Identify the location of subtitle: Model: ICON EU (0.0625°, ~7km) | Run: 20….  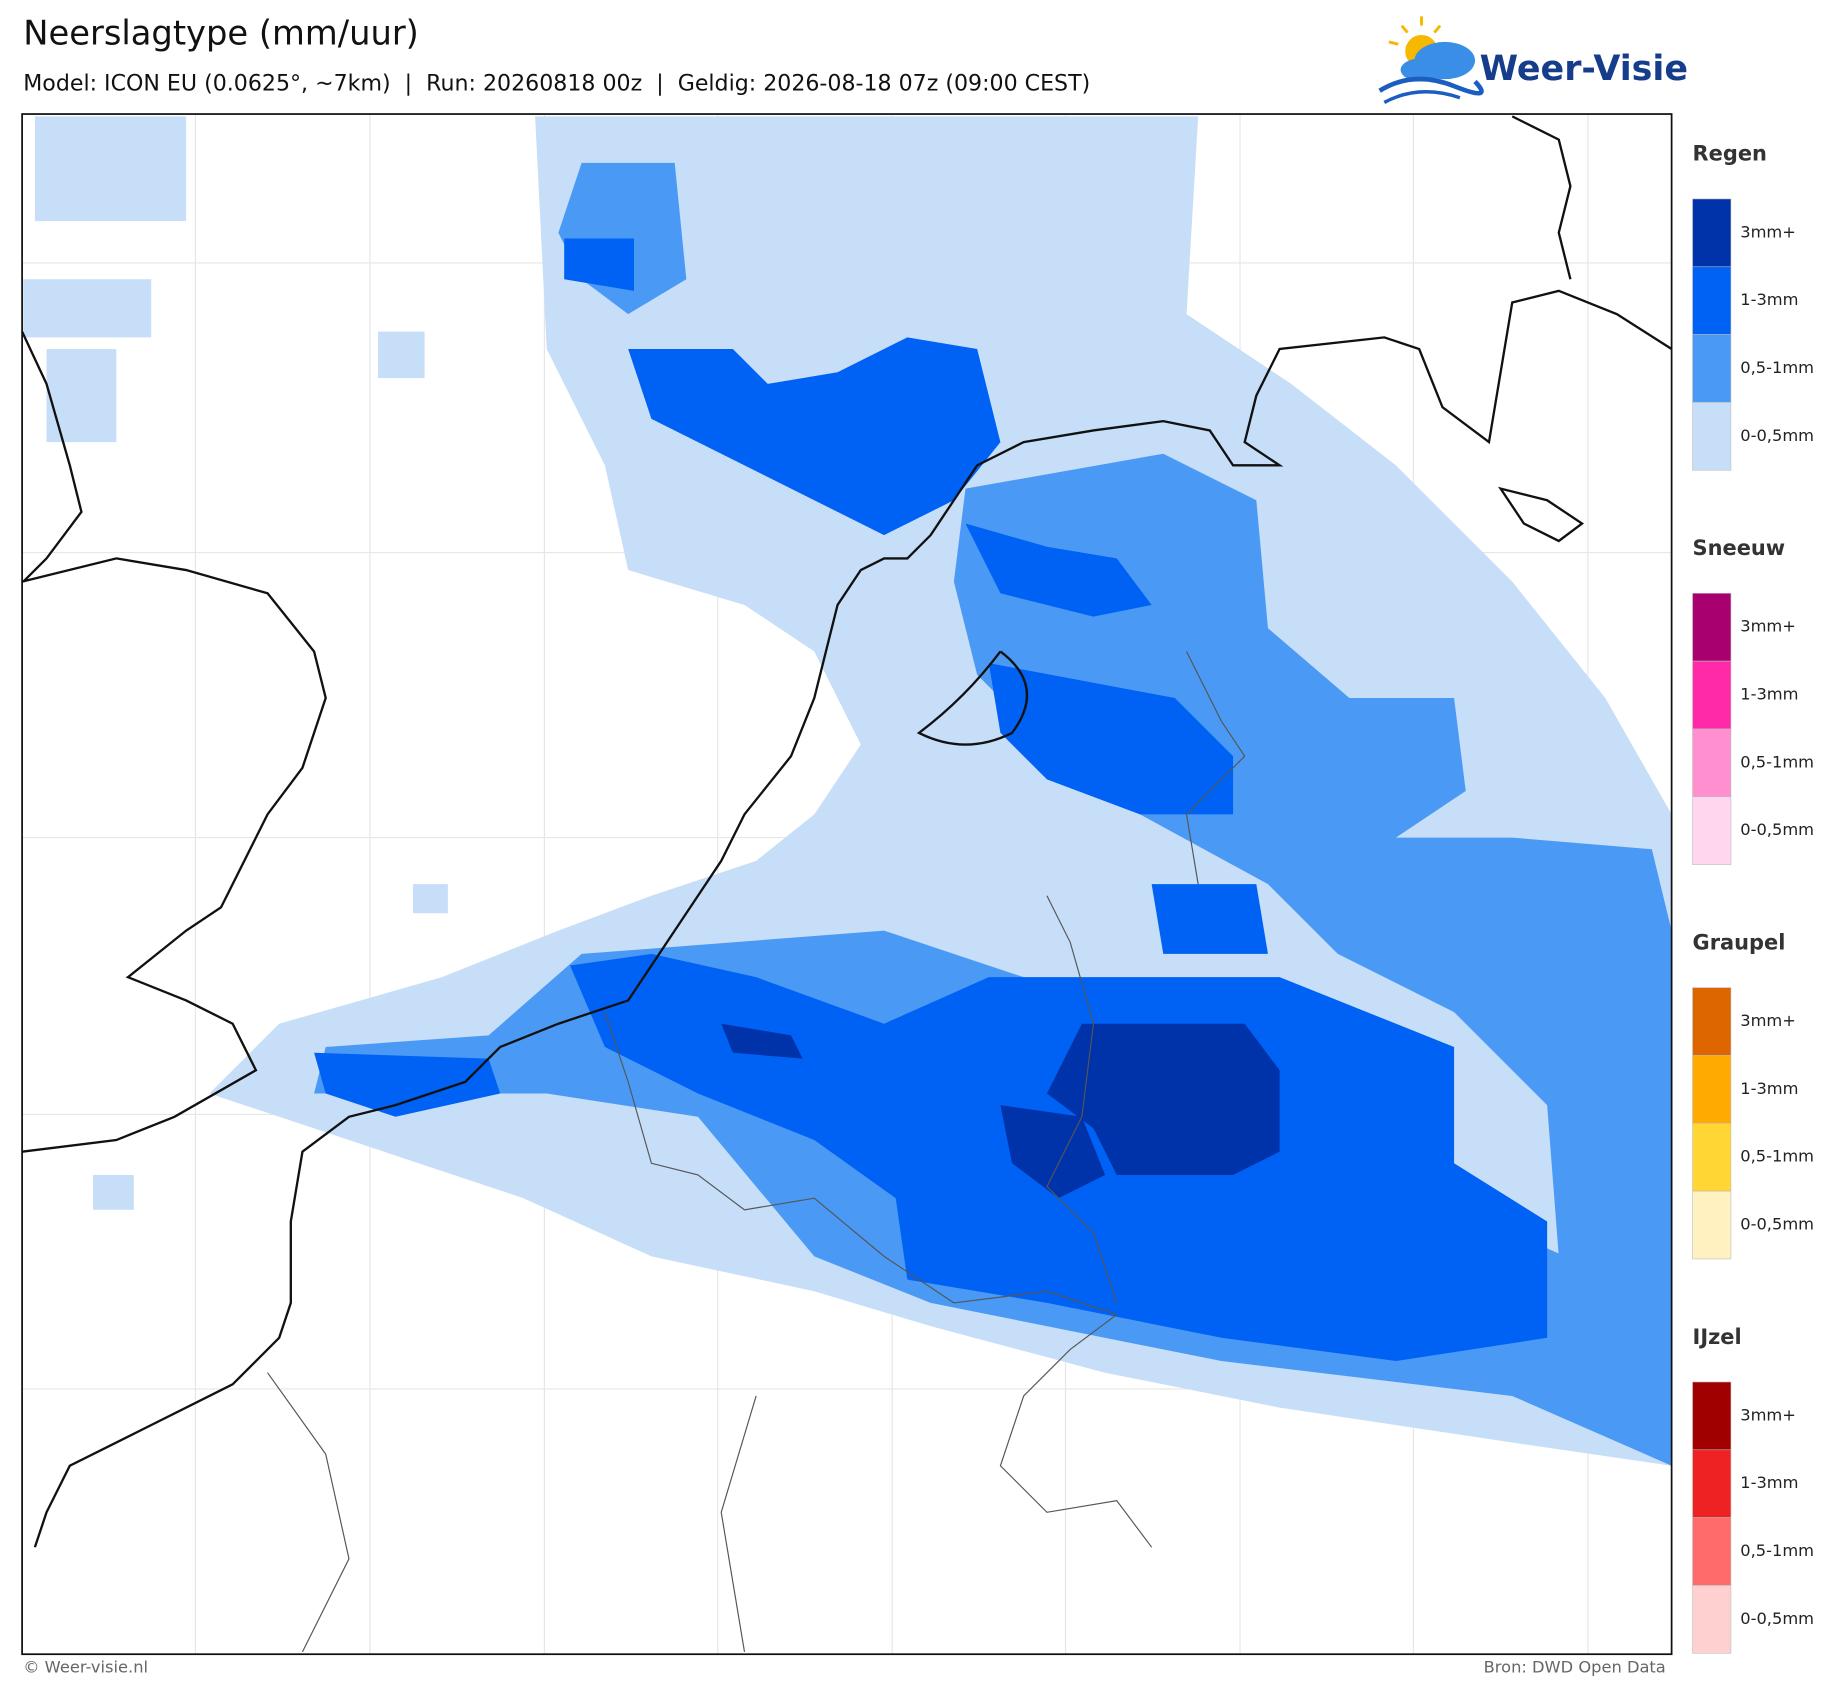
(556, 83).